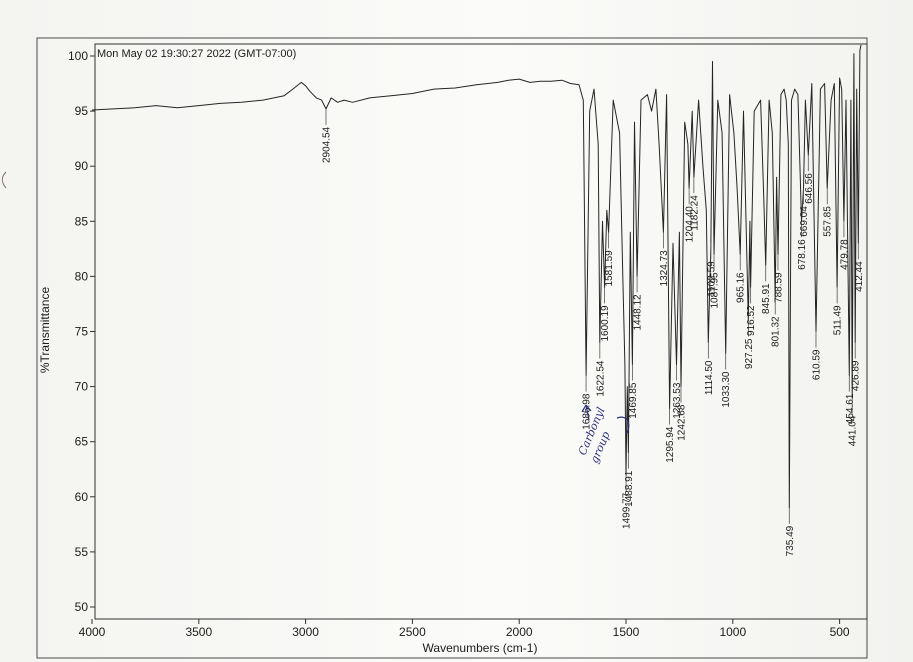 Image resolution: width=913 pixels, height=662 pixels. Describe the element at coordinates (92, 632) in the screenshot. I see `x-tick-label: 4000` at that location.